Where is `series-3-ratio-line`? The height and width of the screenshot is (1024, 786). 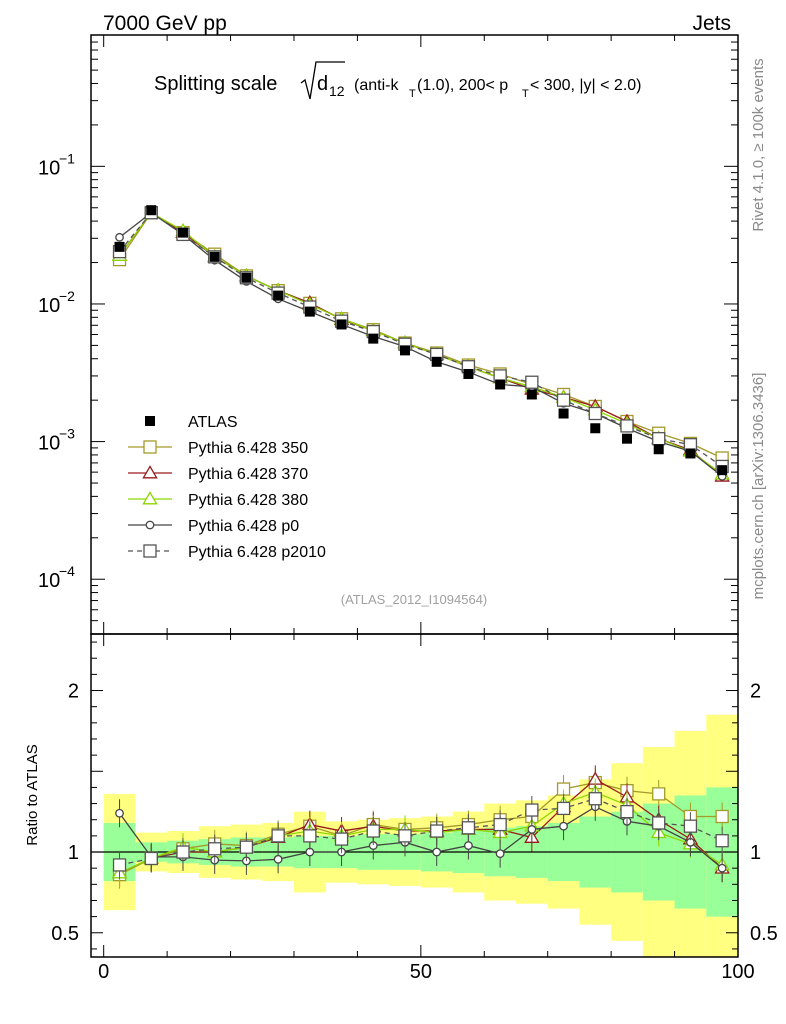
series-3-ratio-line is located at coordinates (421, 837).